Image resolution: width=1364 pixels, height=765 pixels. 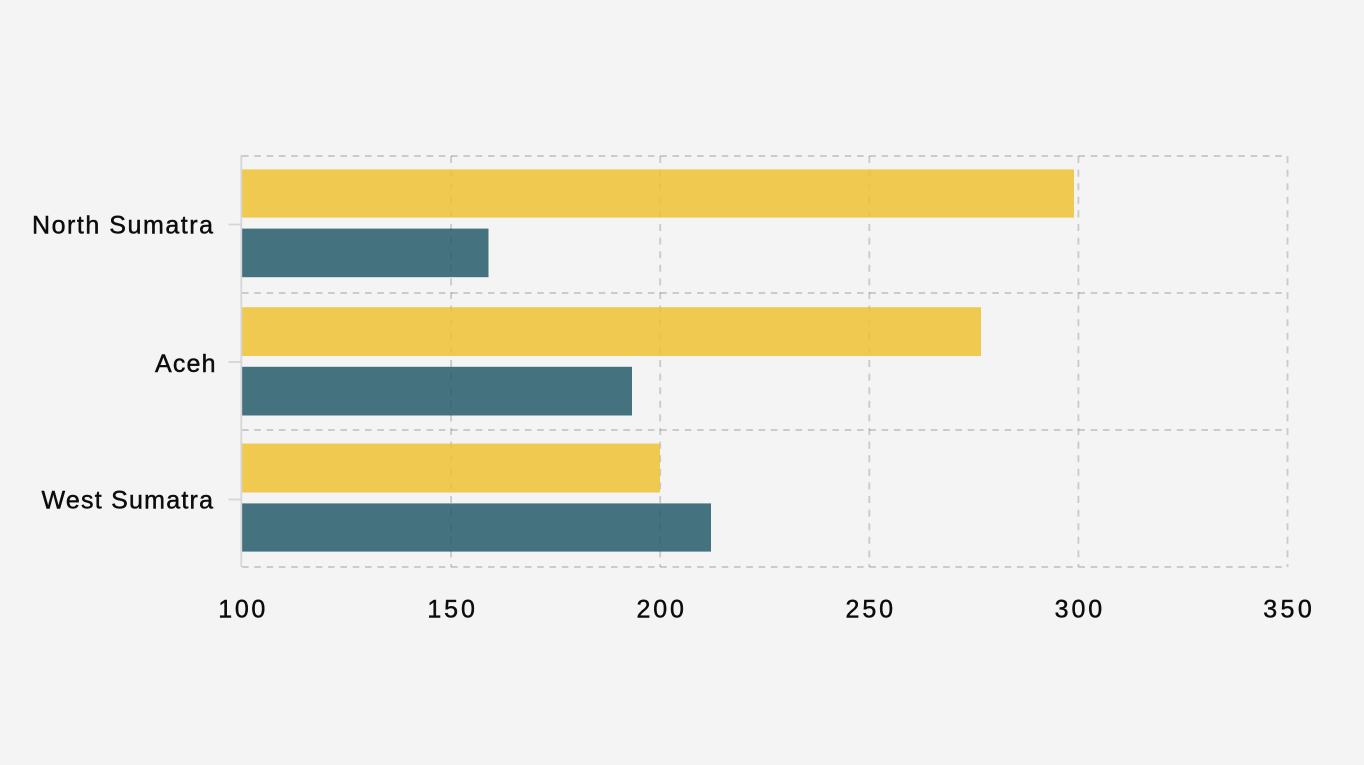 What do you see at coordinates (122, 226) in the screenshot?
I see `svg-text: North Sumatra` at bounding box center [122, 226].